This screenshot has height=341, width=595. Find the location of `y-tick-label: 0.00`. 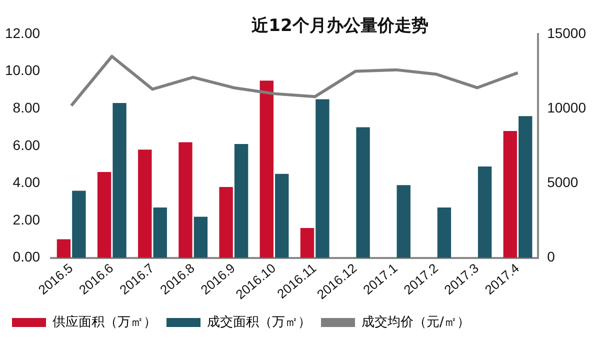

y-tick-label: 0.00 is located at coordinates (26, 256).